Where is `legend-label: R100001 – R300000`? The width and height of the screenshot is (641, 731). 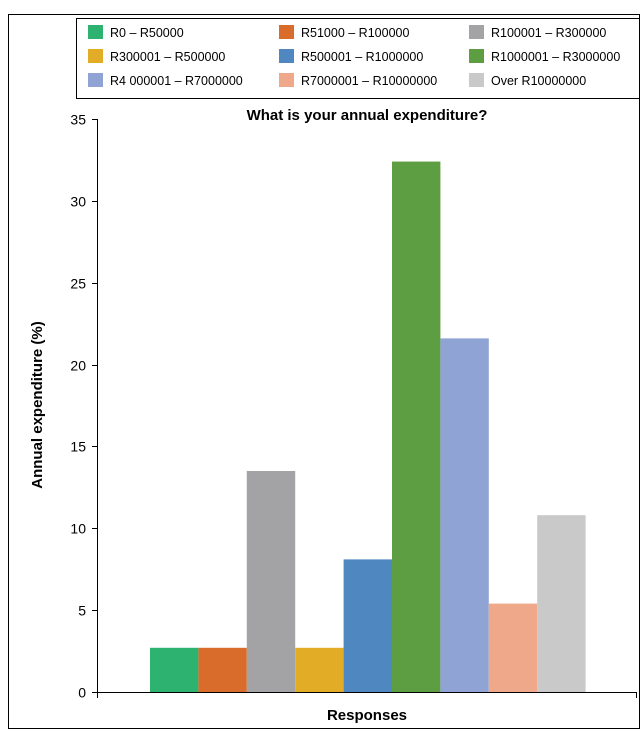 legend-label: R100001 – R300000 is located at coordinates (548, 33).